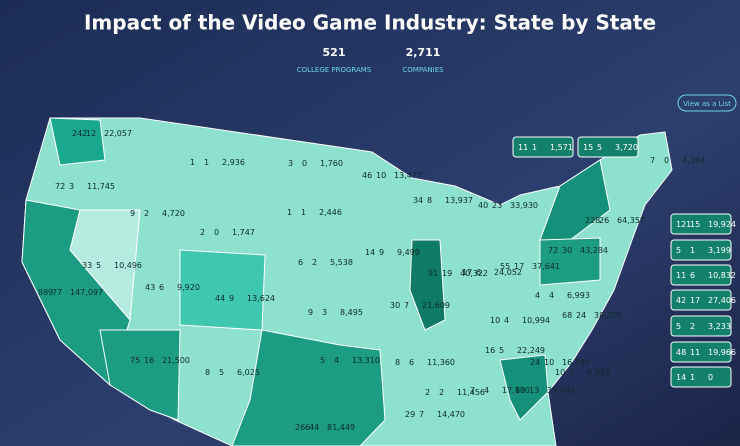 The height and width of the screenshot is (446, 740). What do you see at coordinates (420, 305) in the screenshot?
I see `state-label: 30 7 21,609` at bounding box center [420, 305].